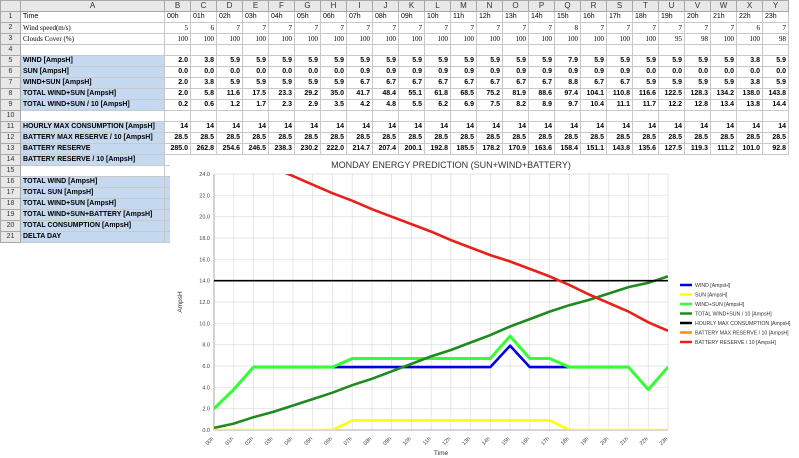 This screenshot has height=458, width=799. I want to click on column-header-g: G, so click(307, 6).